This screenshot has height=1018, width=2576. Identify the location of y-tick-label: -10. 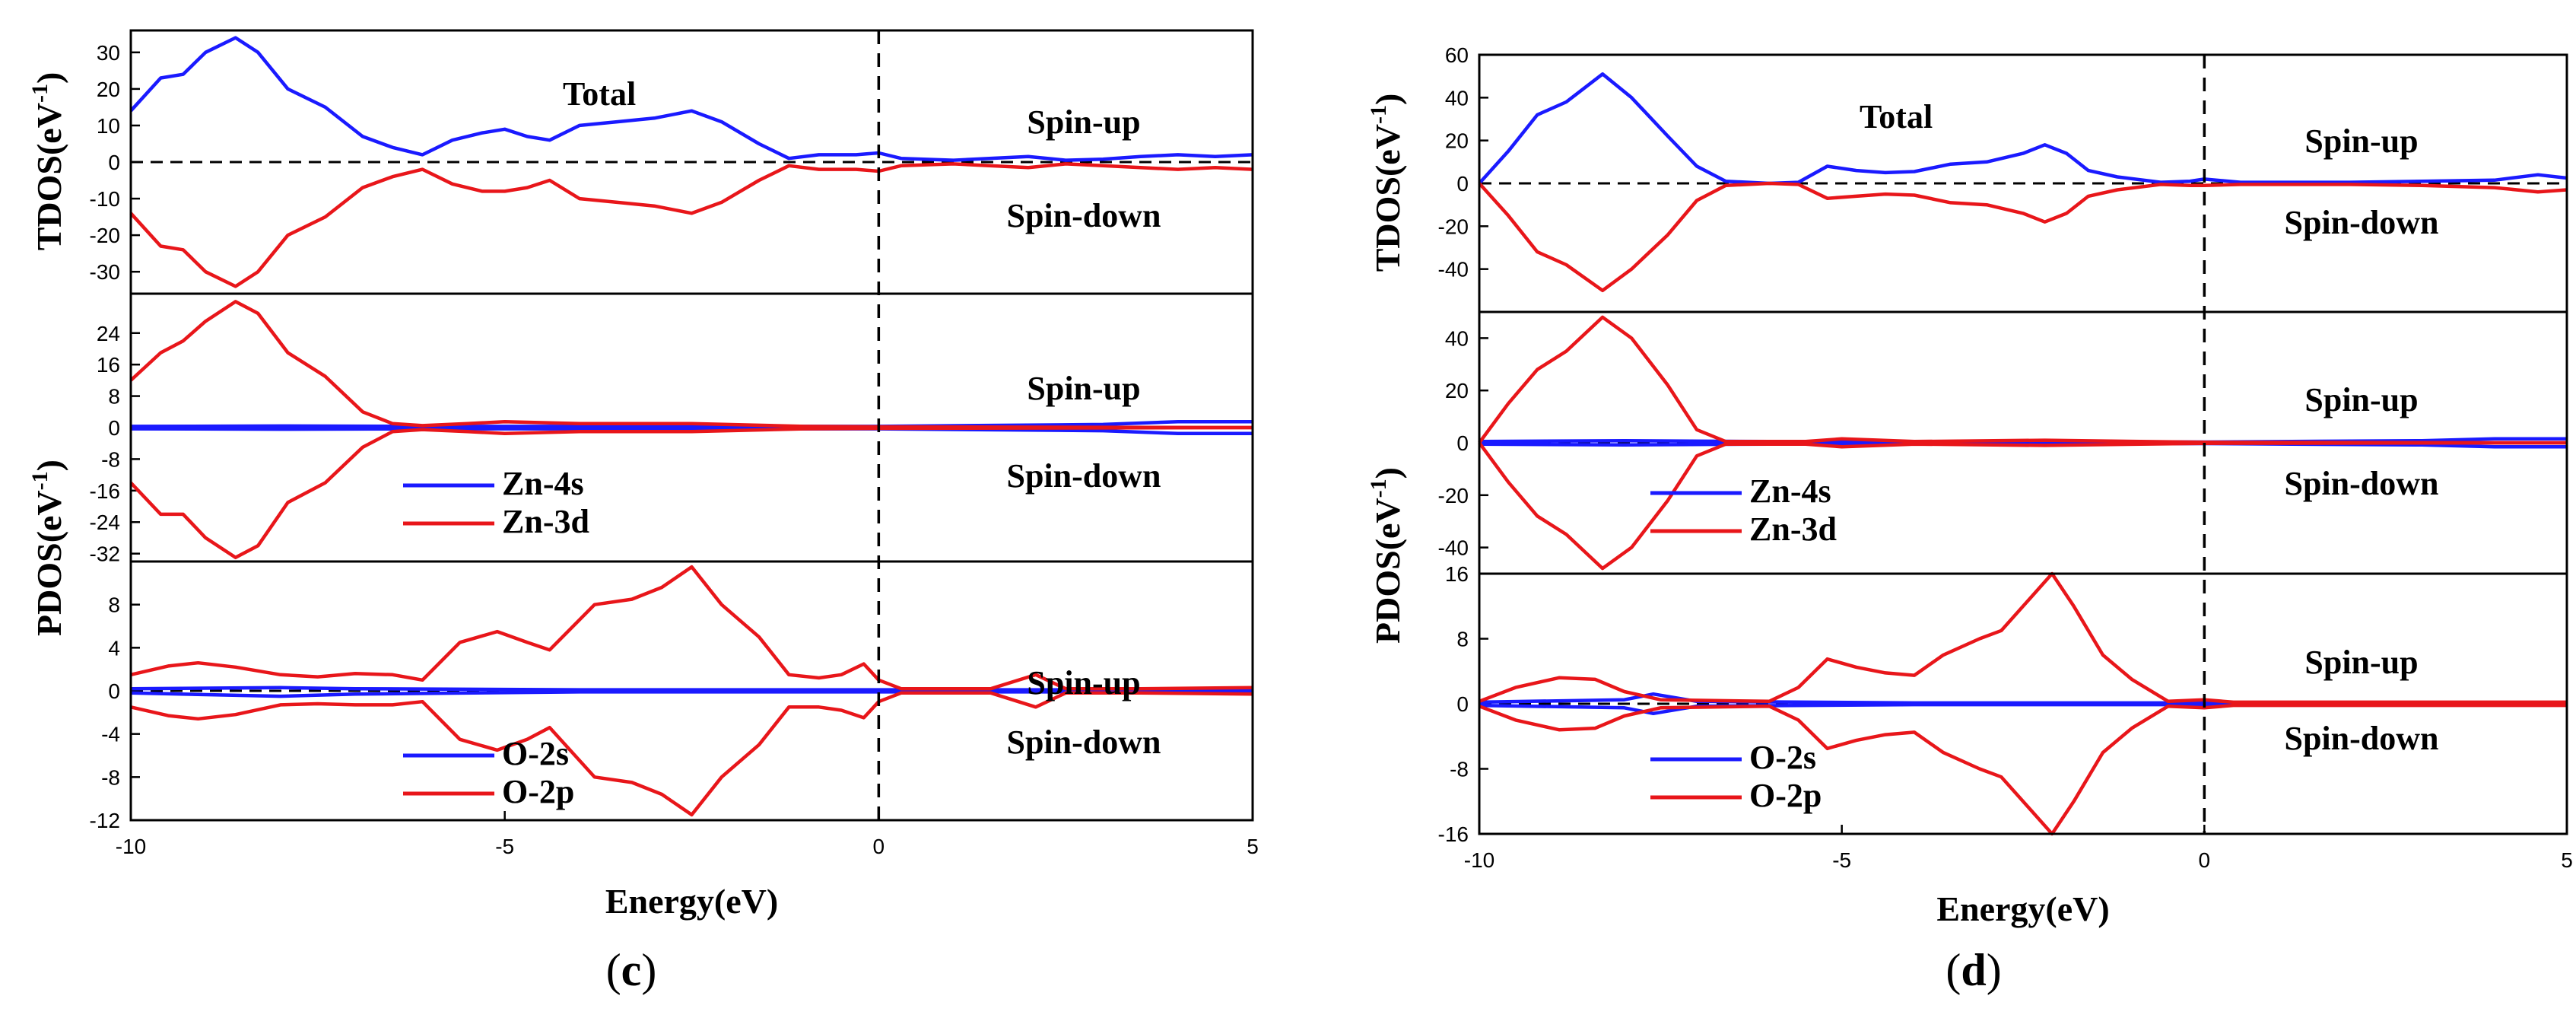
(105, 199).